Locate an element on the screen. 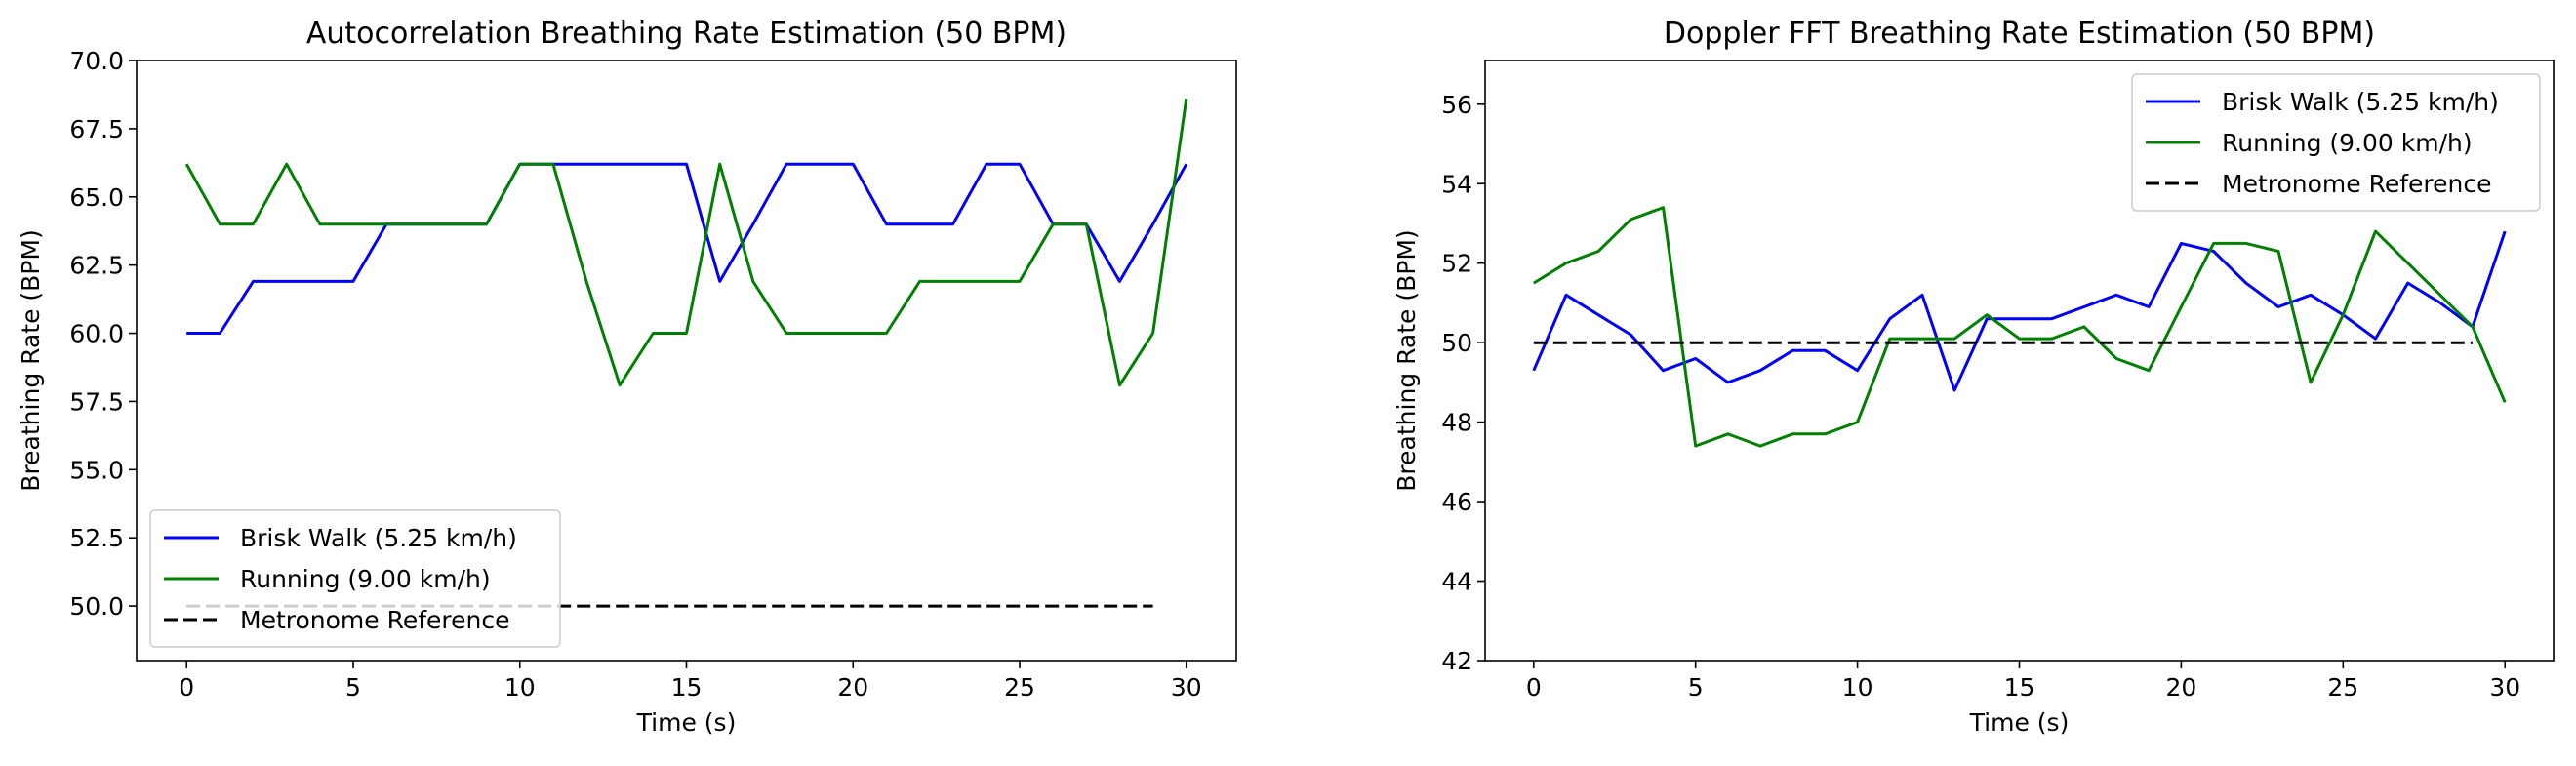 The height and width of the screenshot is (766, 2576). y-tick-label: 50.0 is located at coordinates (96, 606).